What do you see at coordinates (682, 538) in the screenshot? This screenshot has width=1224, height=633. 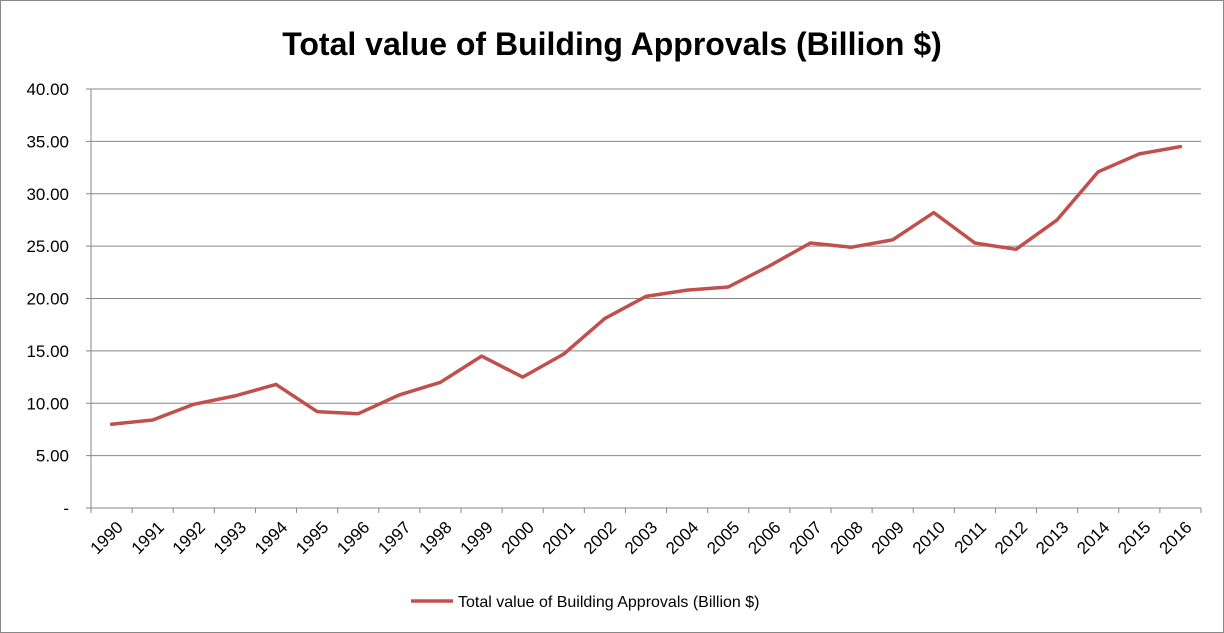 I see `x-tick-label: 2004` at bounding box center [682, 538].